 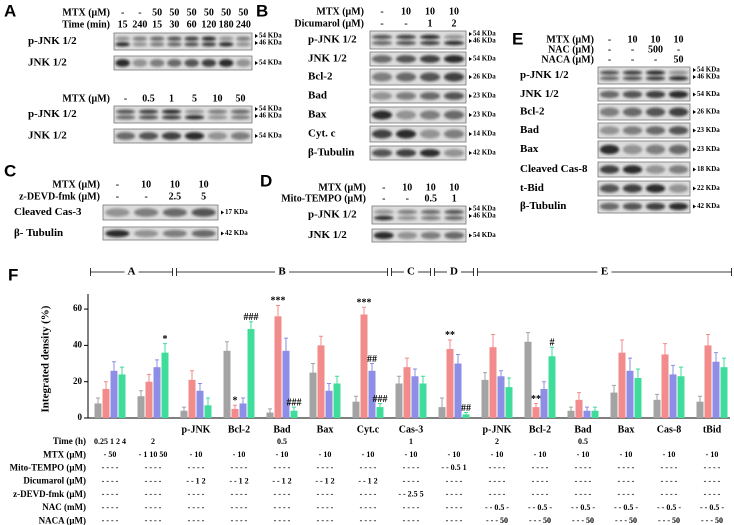 I want to click on significance: ***, so click(x=364, y=303).